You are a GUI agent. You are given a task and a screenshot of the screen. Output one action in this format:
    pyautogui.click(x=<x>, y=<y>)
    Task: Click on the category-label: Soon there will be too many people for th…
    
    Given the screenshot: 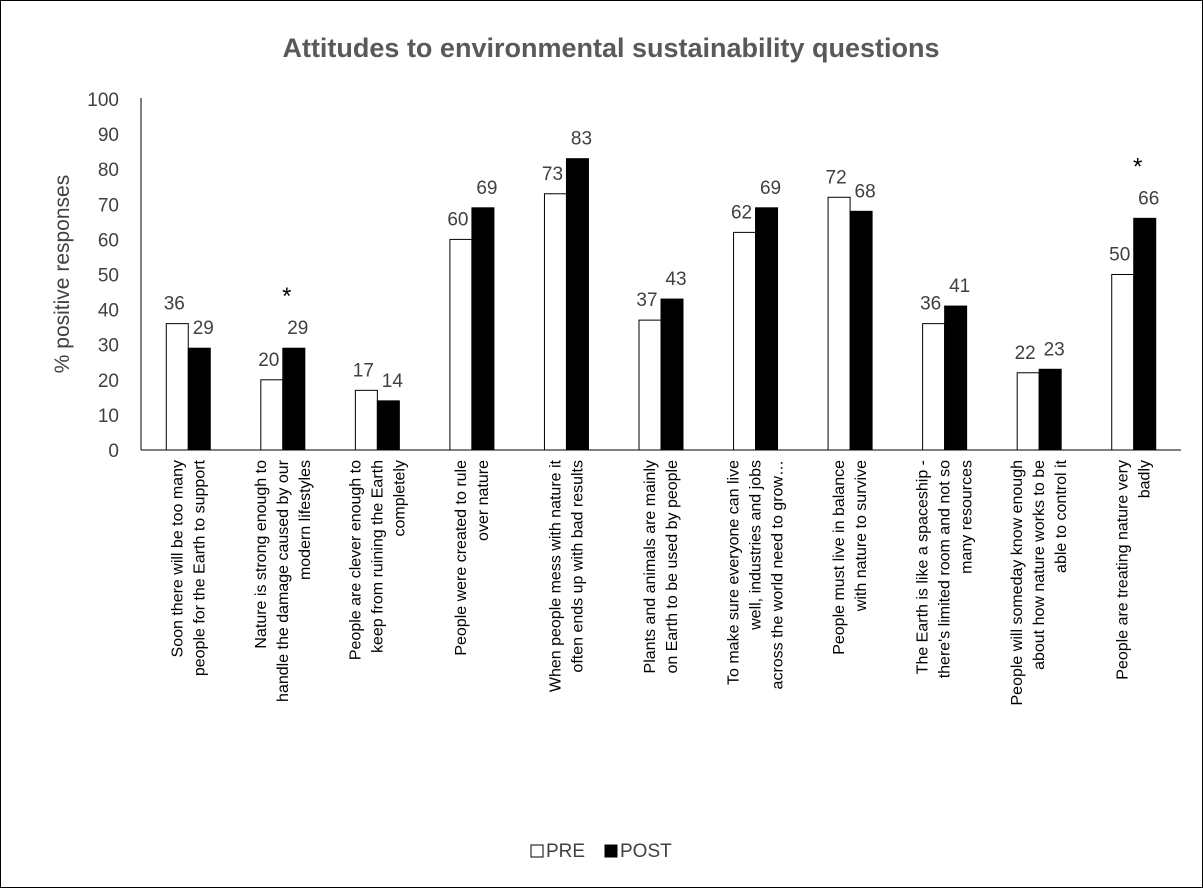 What is the action you would take?
    pyautogui.click(x=188, y=567)
    